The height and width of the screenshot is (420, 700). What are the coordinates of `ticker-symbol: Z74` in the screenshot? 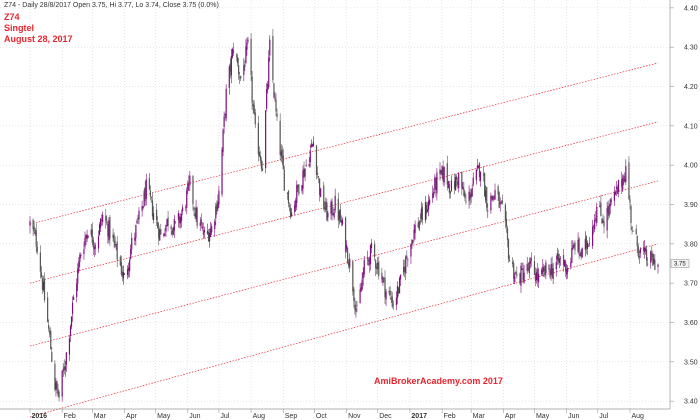 It's located at (12, 17).